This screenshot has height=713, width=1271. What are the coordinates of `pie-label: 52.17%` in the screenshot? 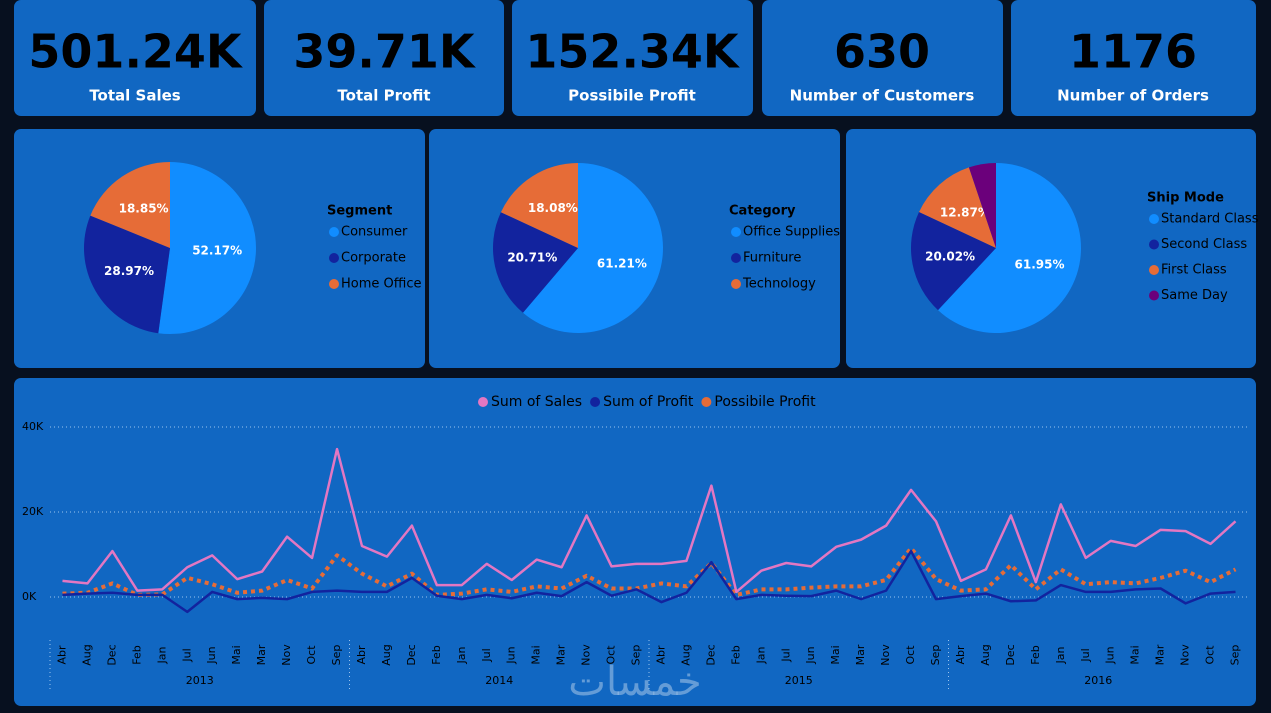 It's located at (217, 251).